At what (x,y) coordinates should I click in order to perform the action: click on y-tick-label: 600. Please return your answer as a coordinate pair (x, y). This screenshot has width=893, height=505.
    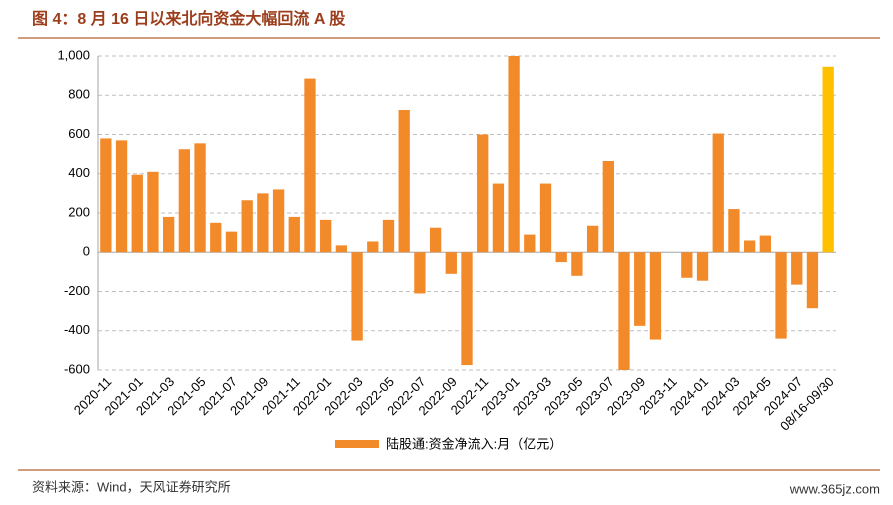
    Looking at the image, I should click on (79, 133).